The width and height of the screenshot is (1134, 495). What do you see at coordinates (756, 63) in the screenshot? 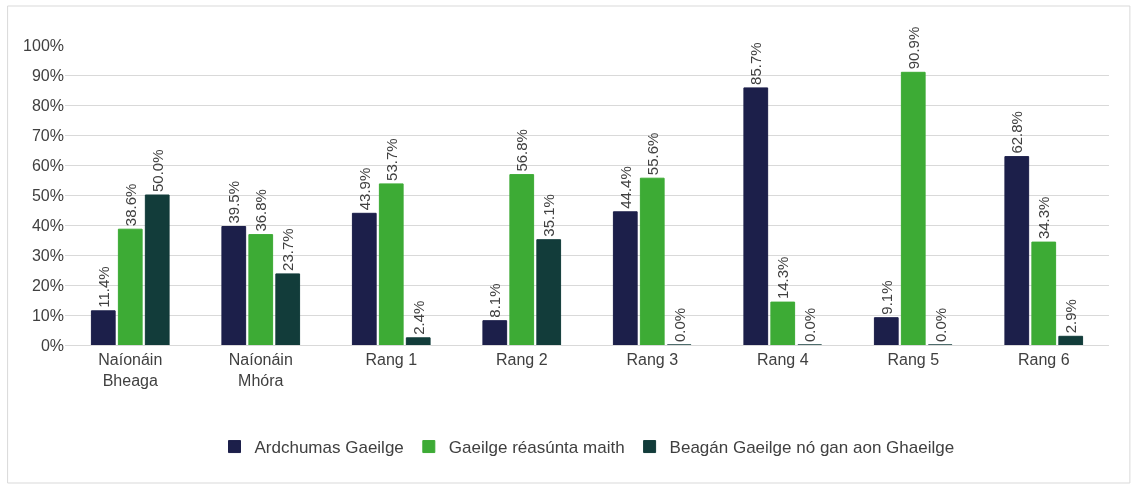
I see `data-label: 85.7%` at bounding box center [756, 63].